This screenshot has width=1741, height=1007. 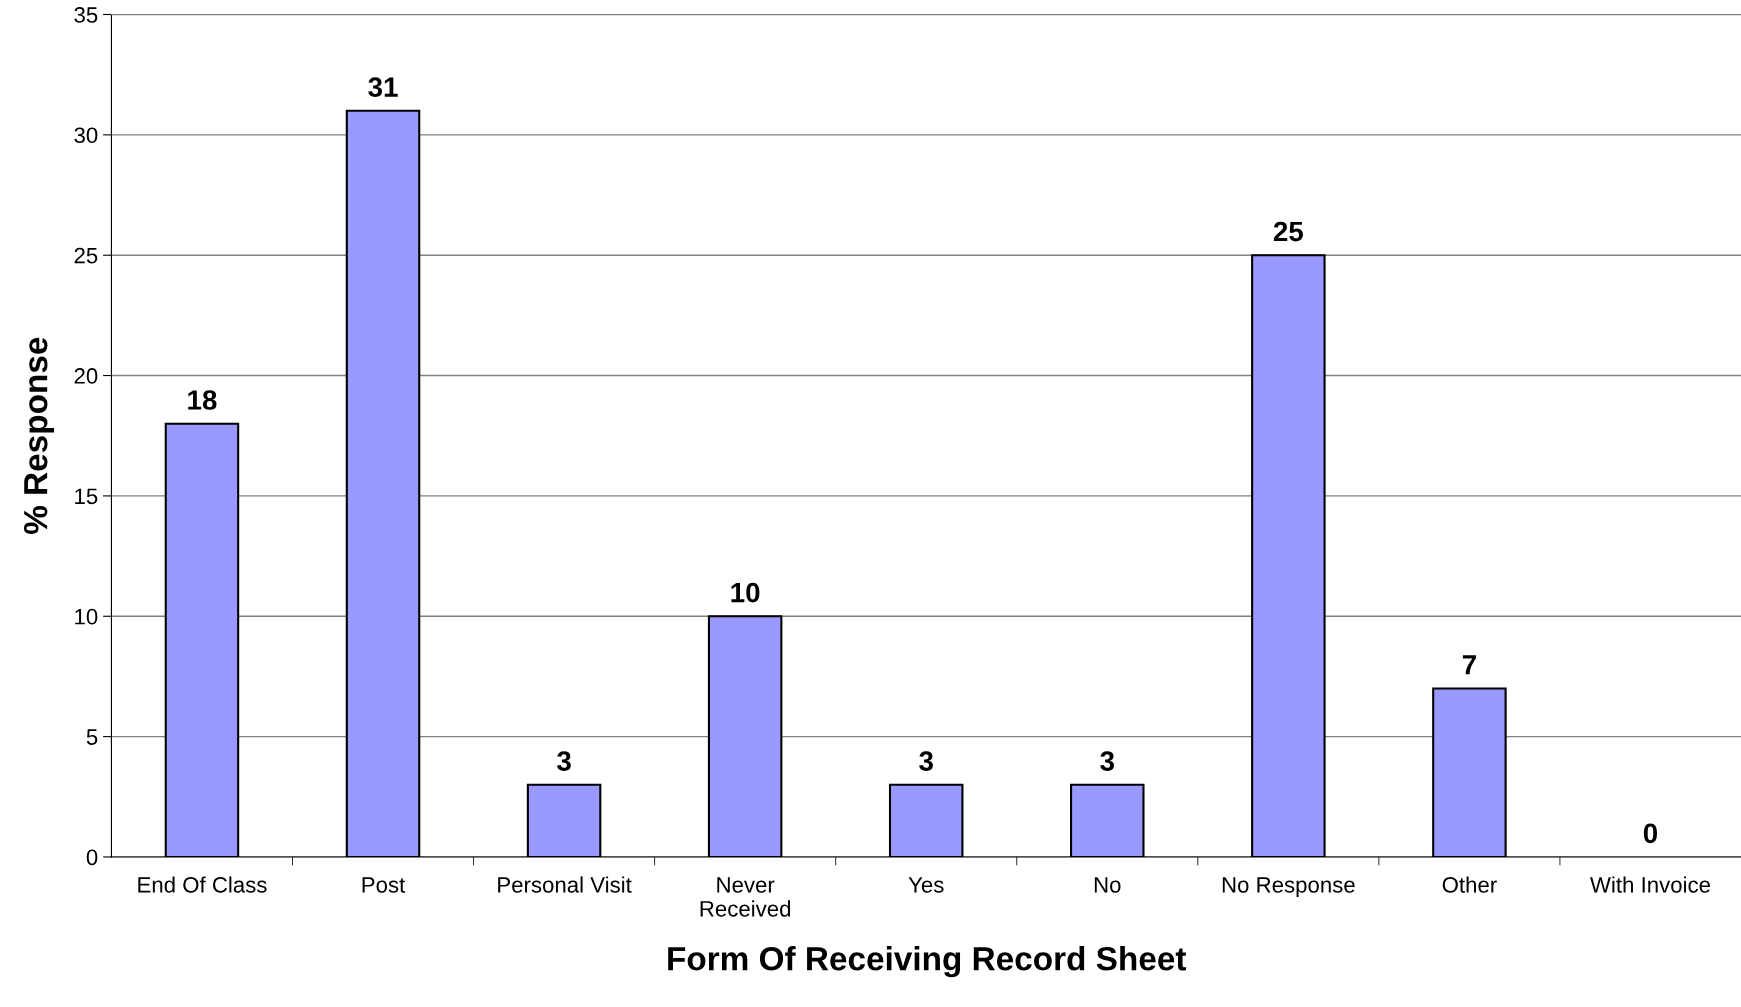 I want to click on data-label: 10, so click(x=745, y=592).